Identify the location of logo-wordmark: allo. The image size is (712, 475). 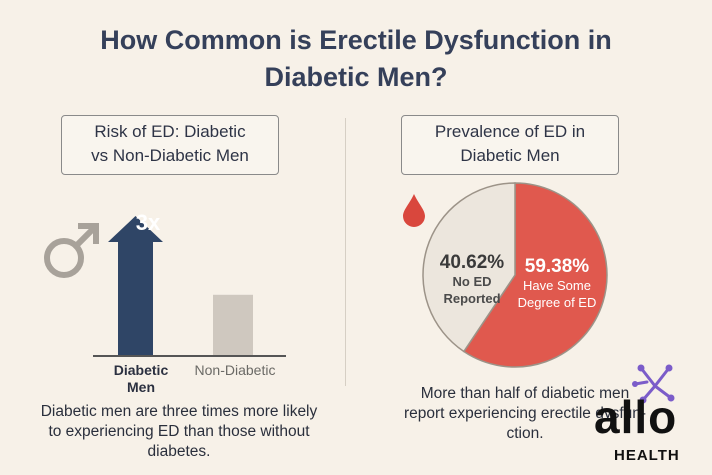
(636, 417).